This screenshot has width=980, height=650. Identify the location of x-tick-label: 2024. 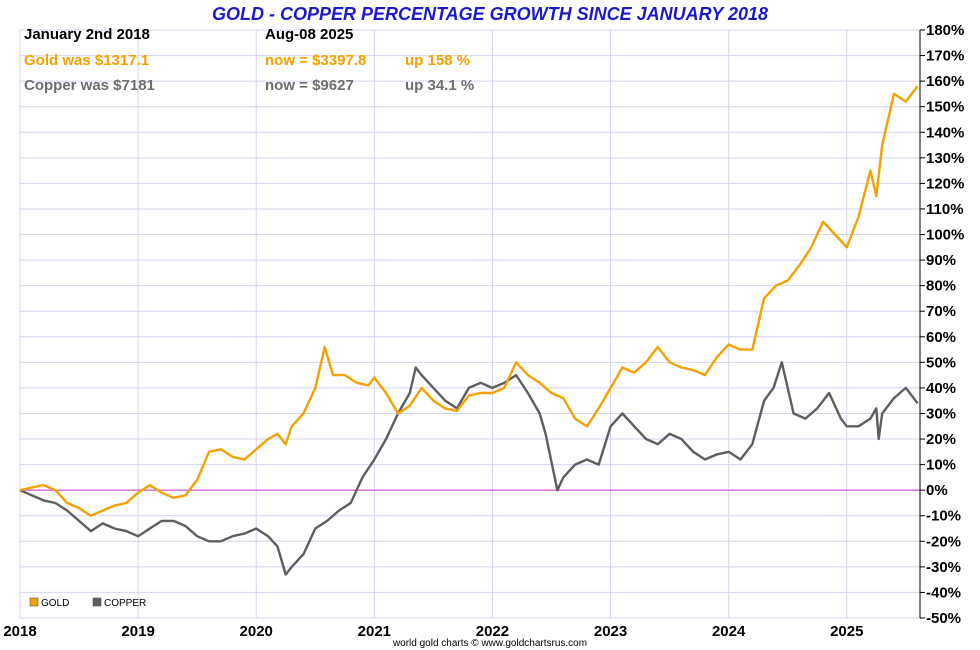
(729, 631).